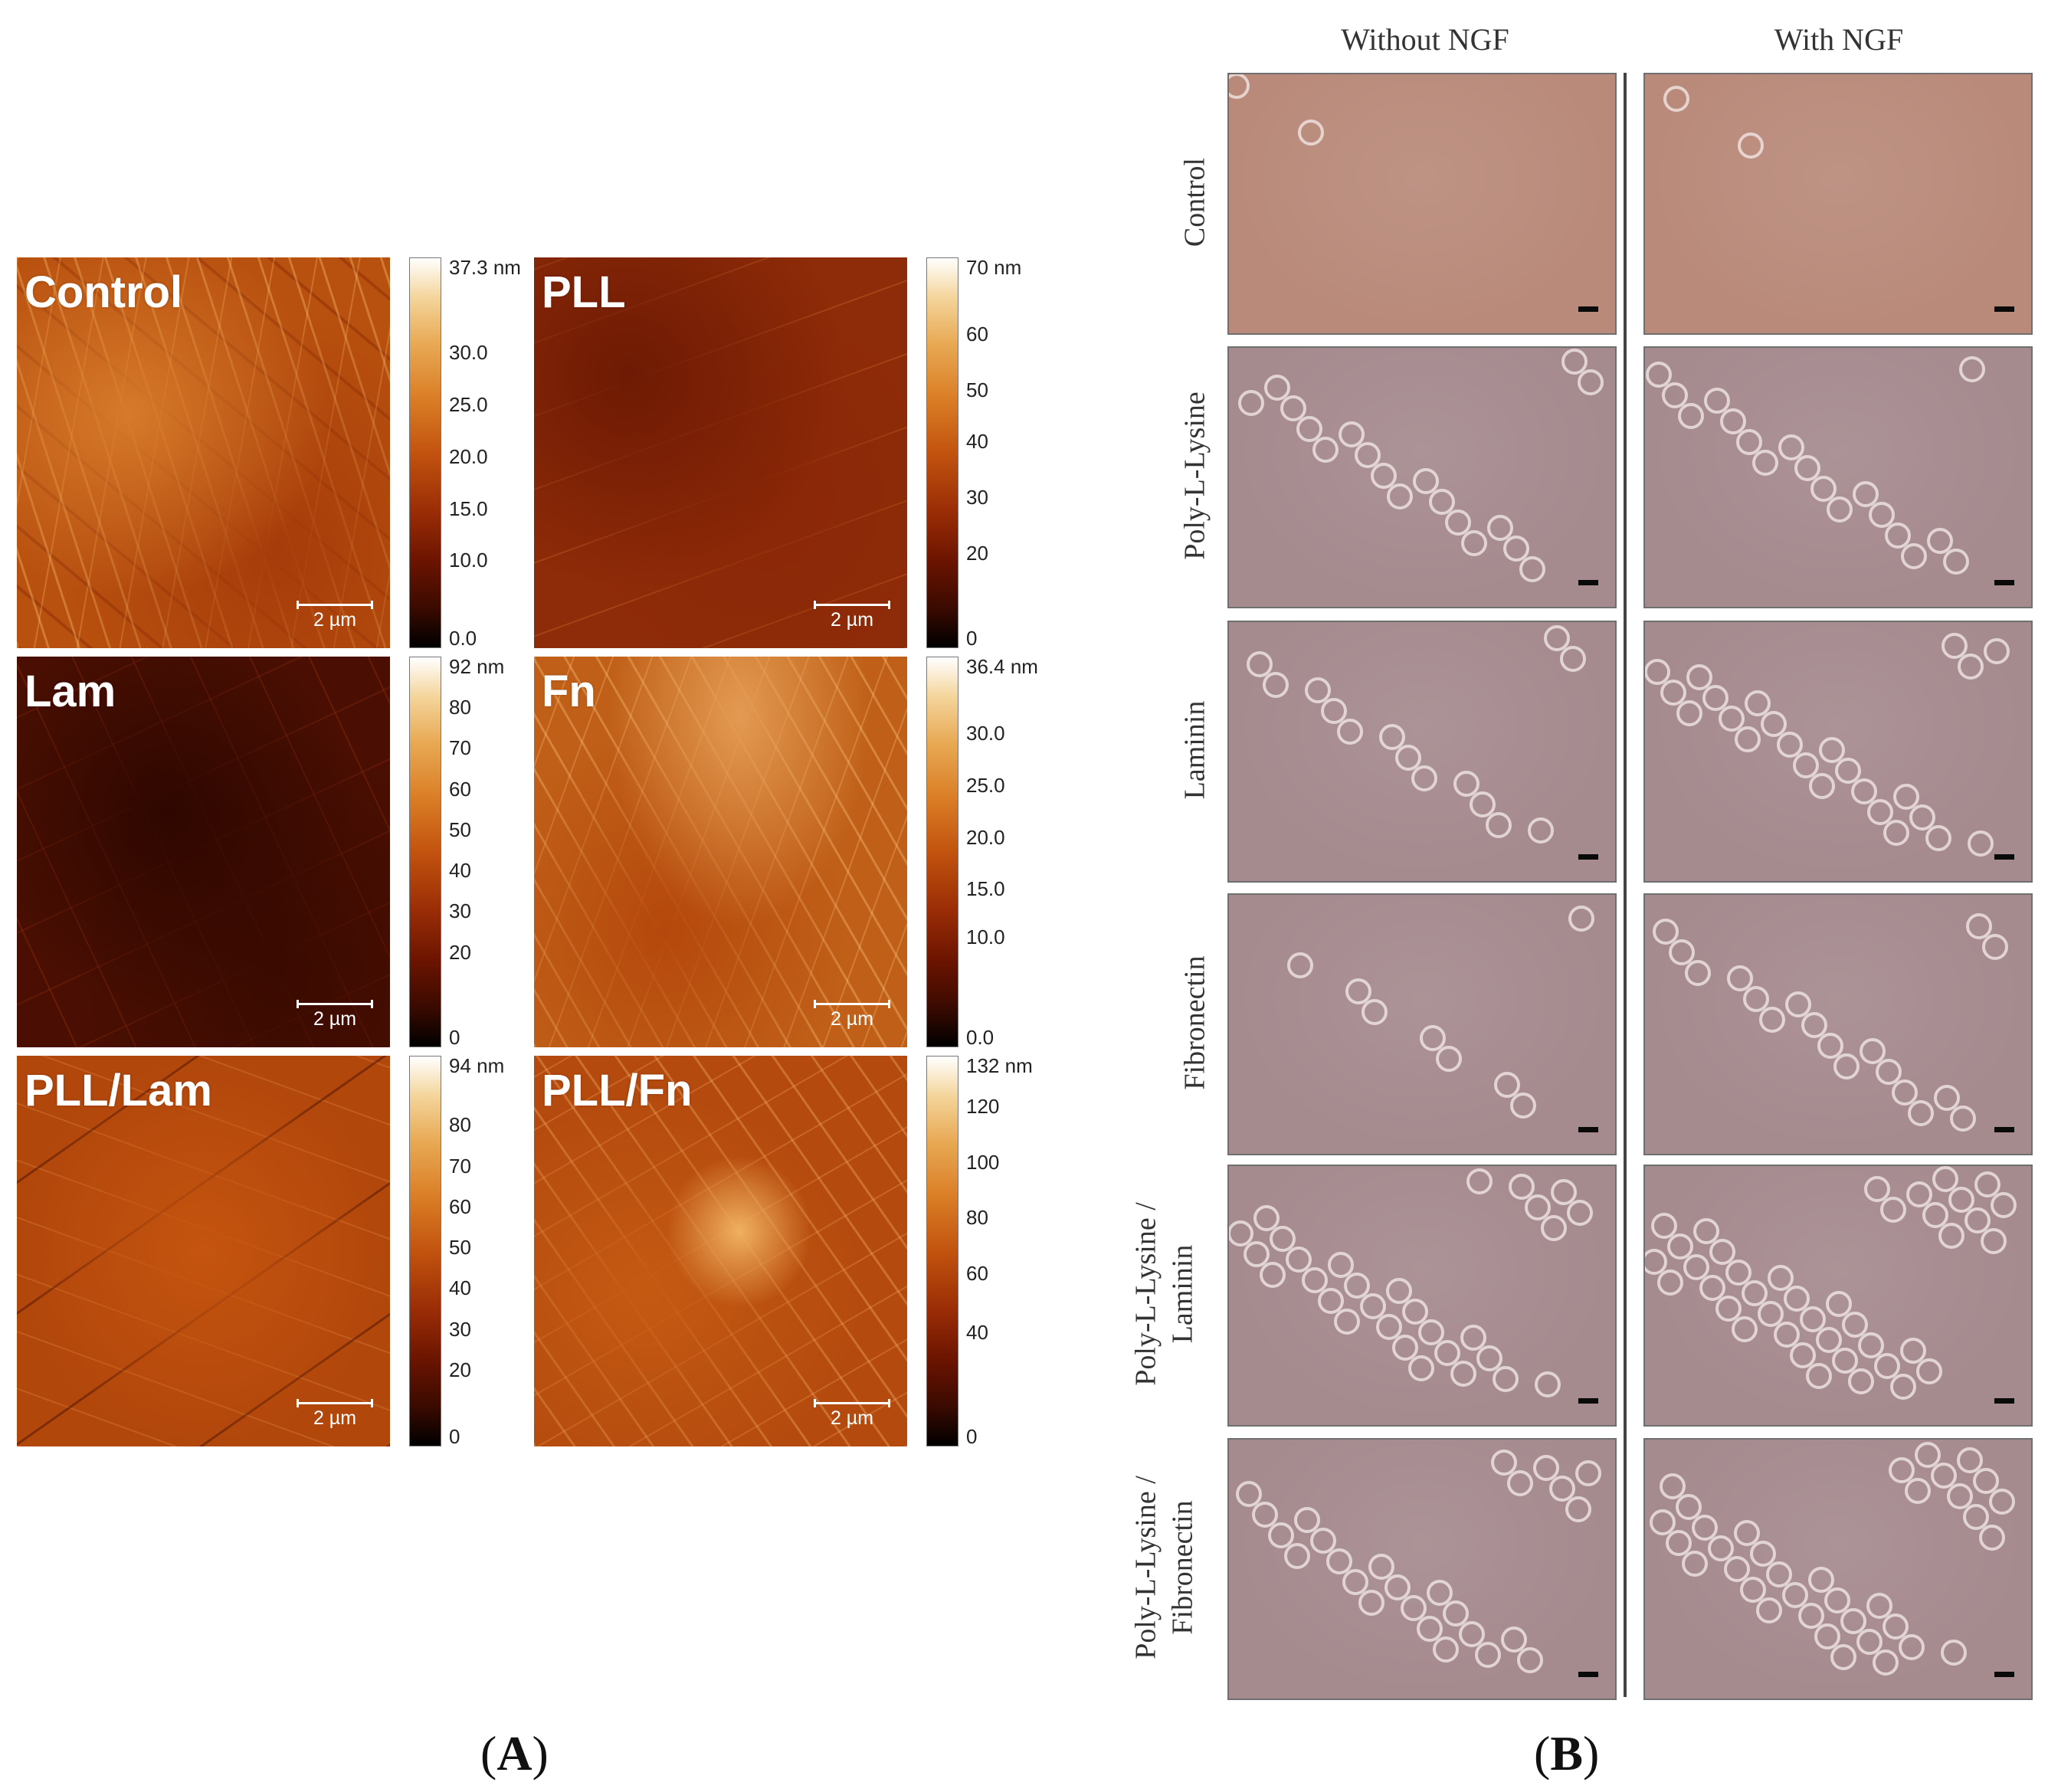 This screenshot has height=1792, width=2048. What do you see at coordinates (1195, 203) in the screenshot?
I see `row-label: Control` at bounding box center [1195, 203].